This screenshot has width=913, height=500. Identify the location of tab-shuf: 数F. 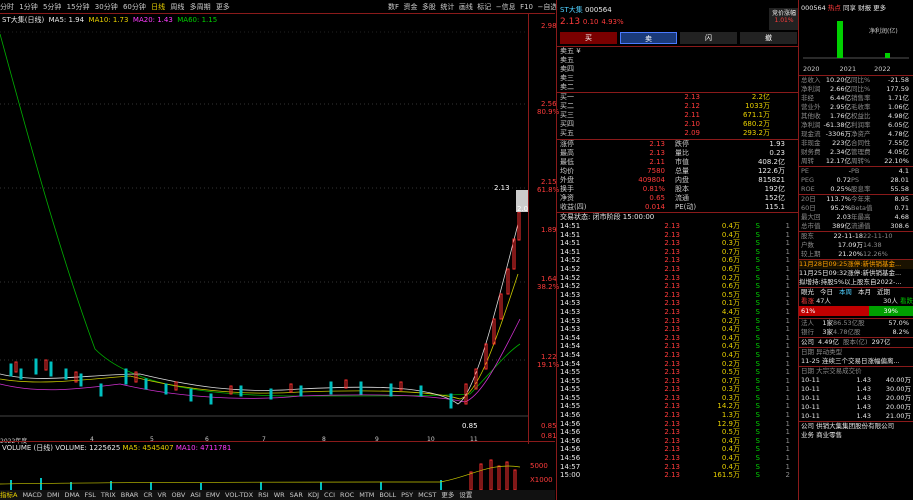
(394, 7).